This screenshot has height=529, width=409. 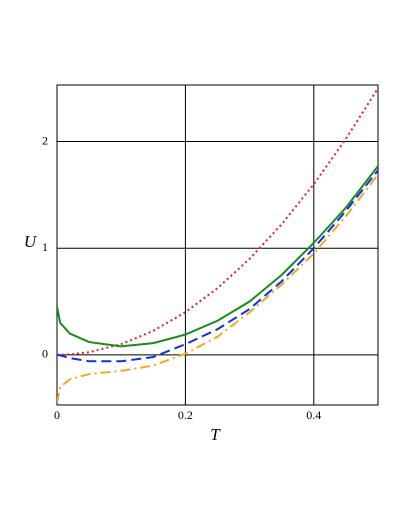 I want to click on x-tick-label: 0.4, so click(x=313, y=415).